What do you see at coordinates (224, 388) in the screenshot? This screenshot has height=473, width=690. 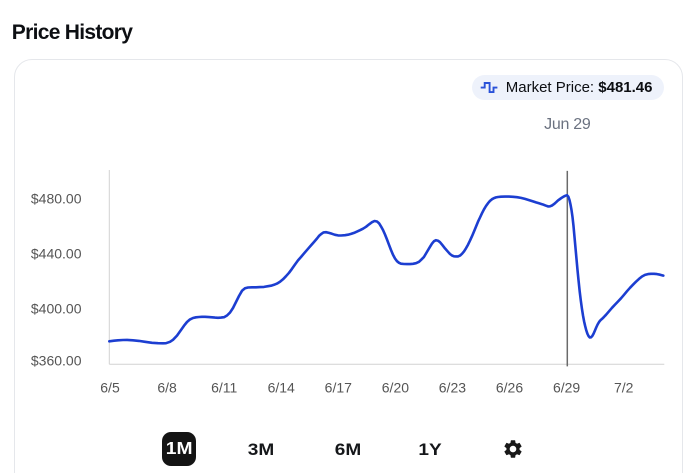 I see `svg-text: 6/11` at bounding box center [224, 388].